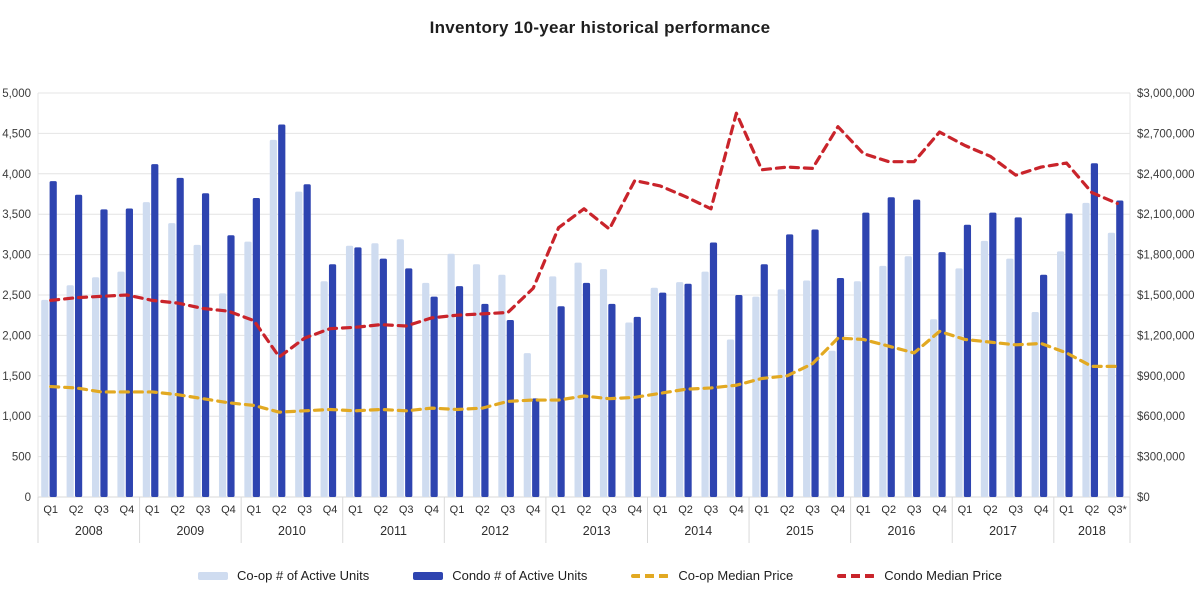 The width and height of the screenshot is (1200, 599). Describe the element at coordinates (600, 27) in the screenshot. I see `chart-title: Inventory 10-year historical performance` at that location.